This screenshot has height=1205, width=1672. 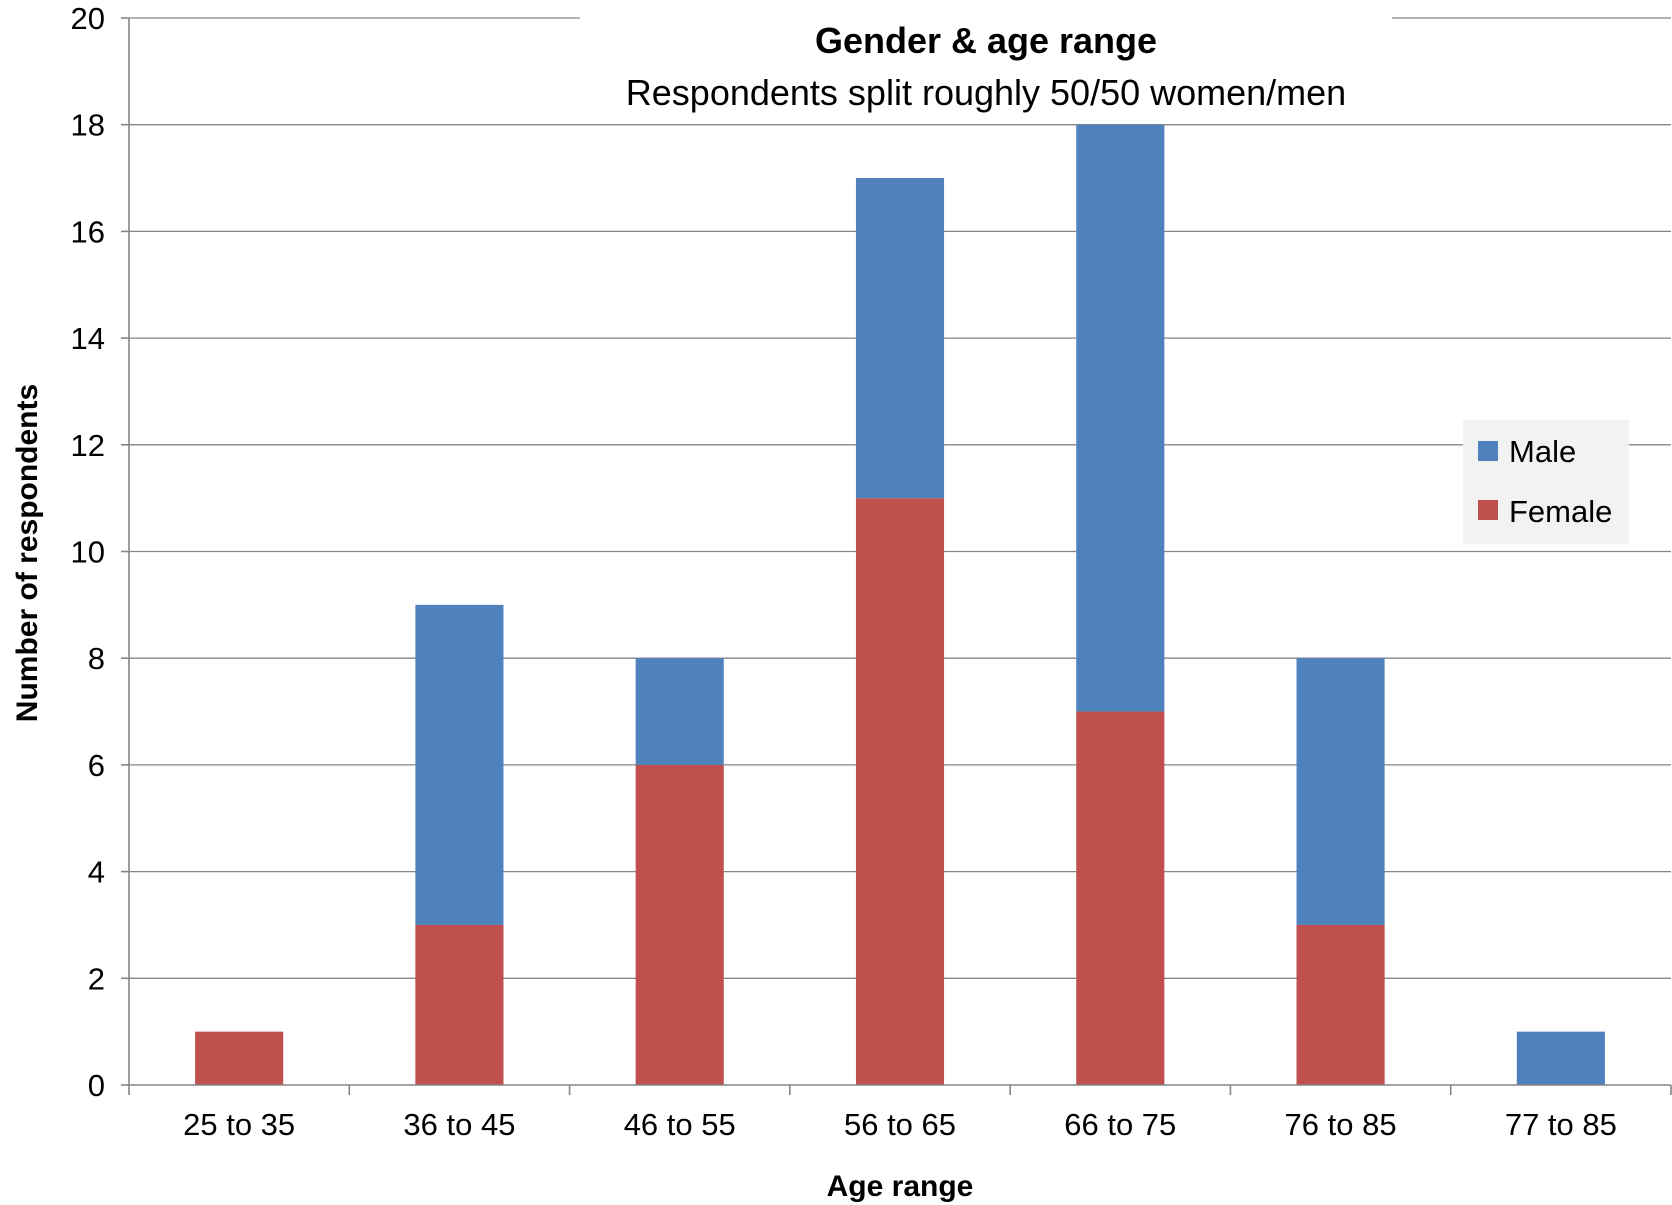 I want to click on x-tick-label-76-to-85: 76 to 85, so click(x=1341, y=1124).